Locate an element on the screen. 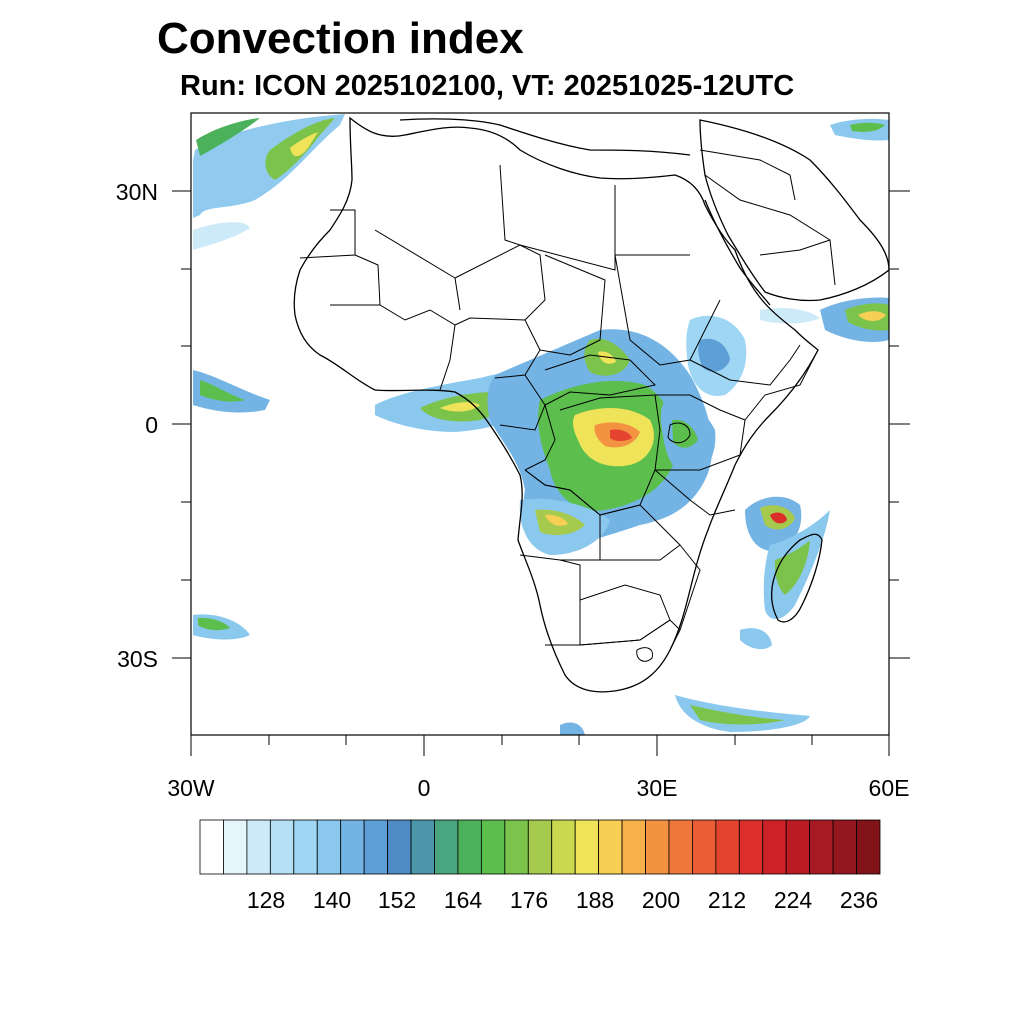 This screenshot has height=1024, width=1024. border-egypt is located at coordinates (652, 220).